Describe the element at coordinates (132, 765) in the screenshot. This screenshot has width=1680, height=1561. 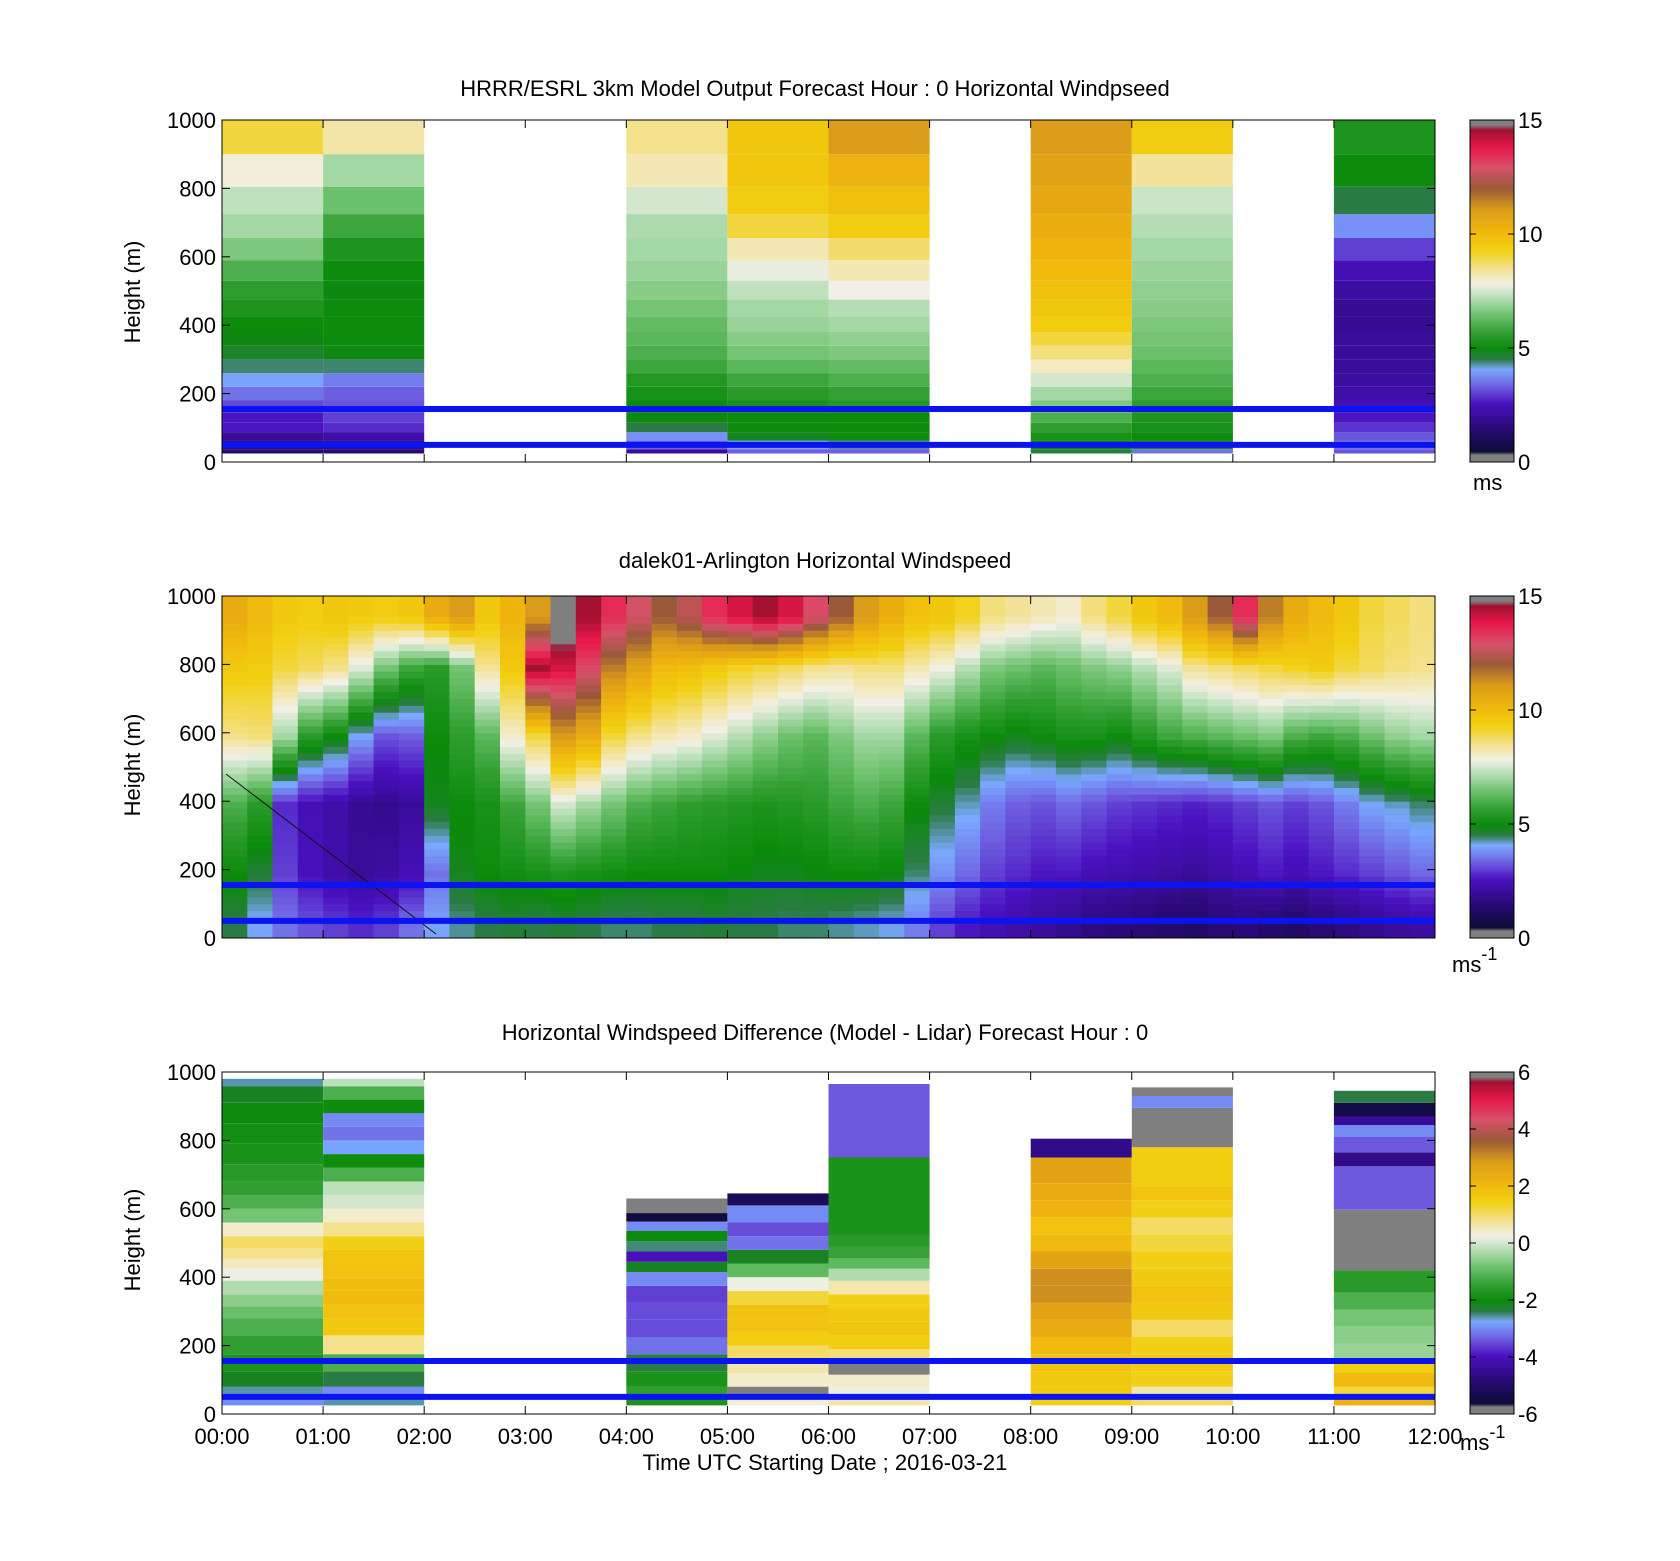
I see `y-axis-label: Height (m)` at that location.